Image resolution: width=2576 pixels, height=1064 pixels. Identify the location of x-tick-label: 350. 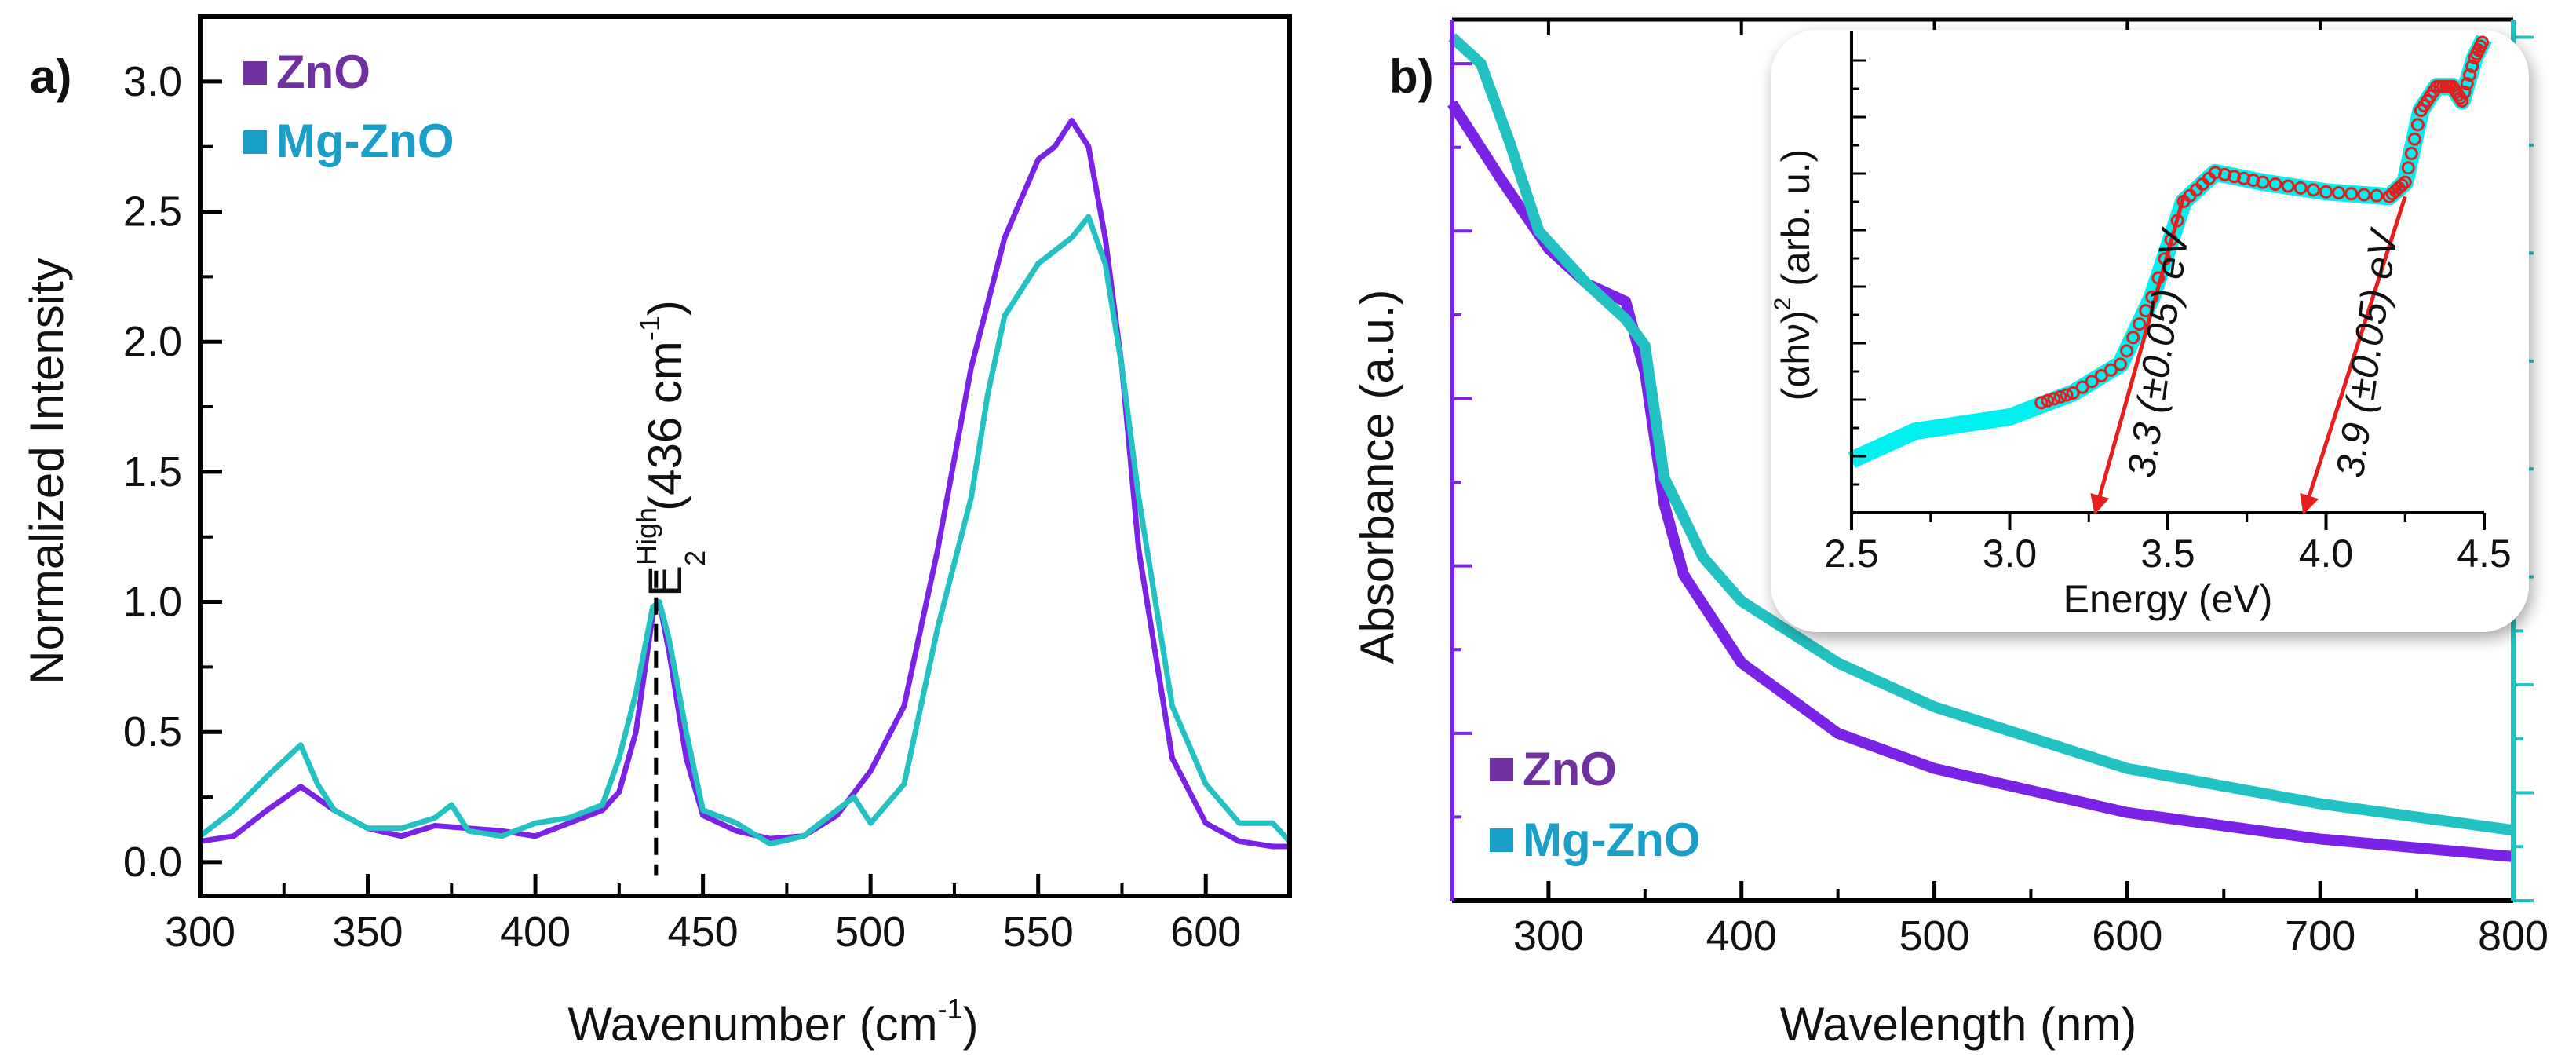
(367, 932).